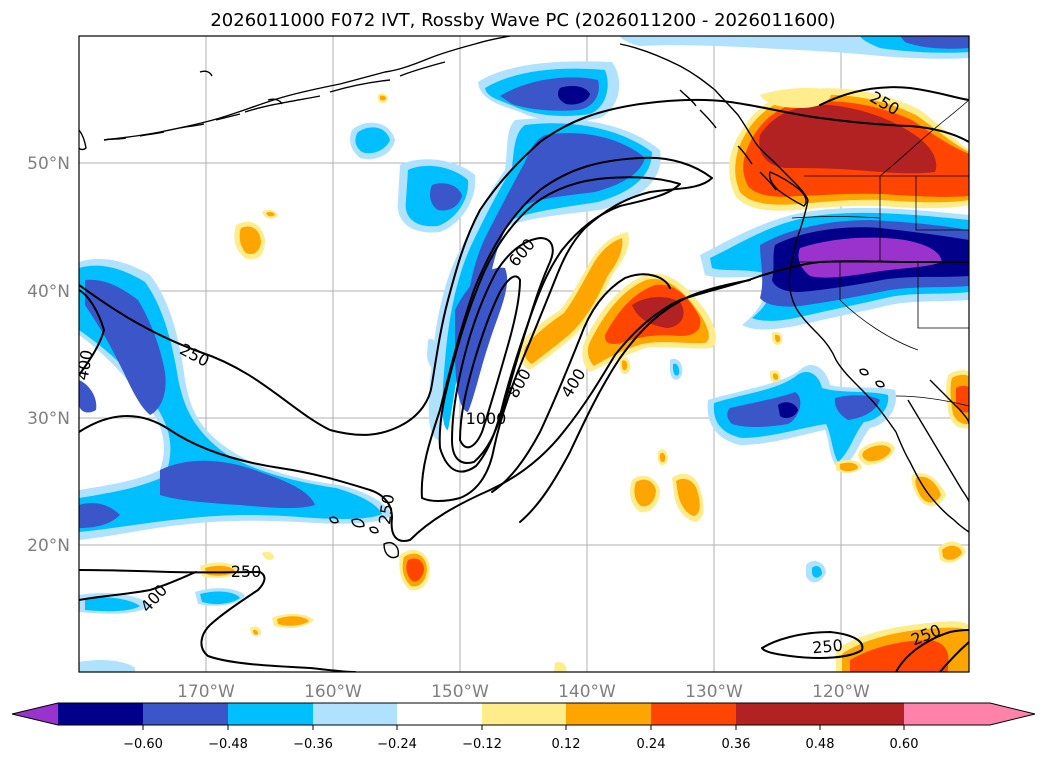  I want to click on colorbar-extend-low, so click(35, 714).